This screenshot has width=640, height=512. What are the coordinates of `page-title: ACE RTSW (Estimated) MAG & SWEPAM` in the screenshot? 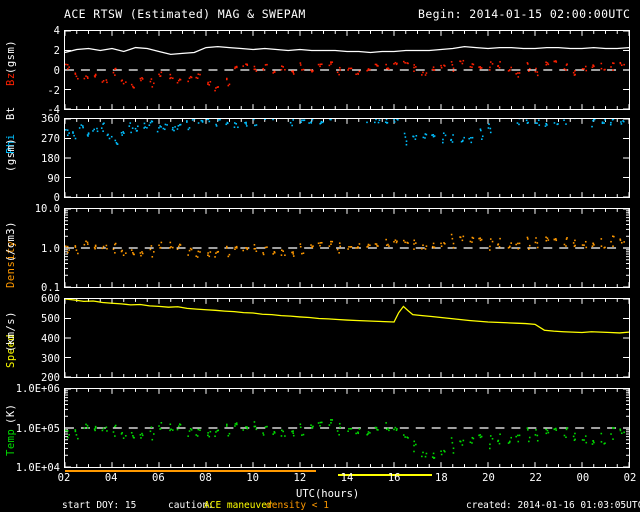 It's located at (185, 14).